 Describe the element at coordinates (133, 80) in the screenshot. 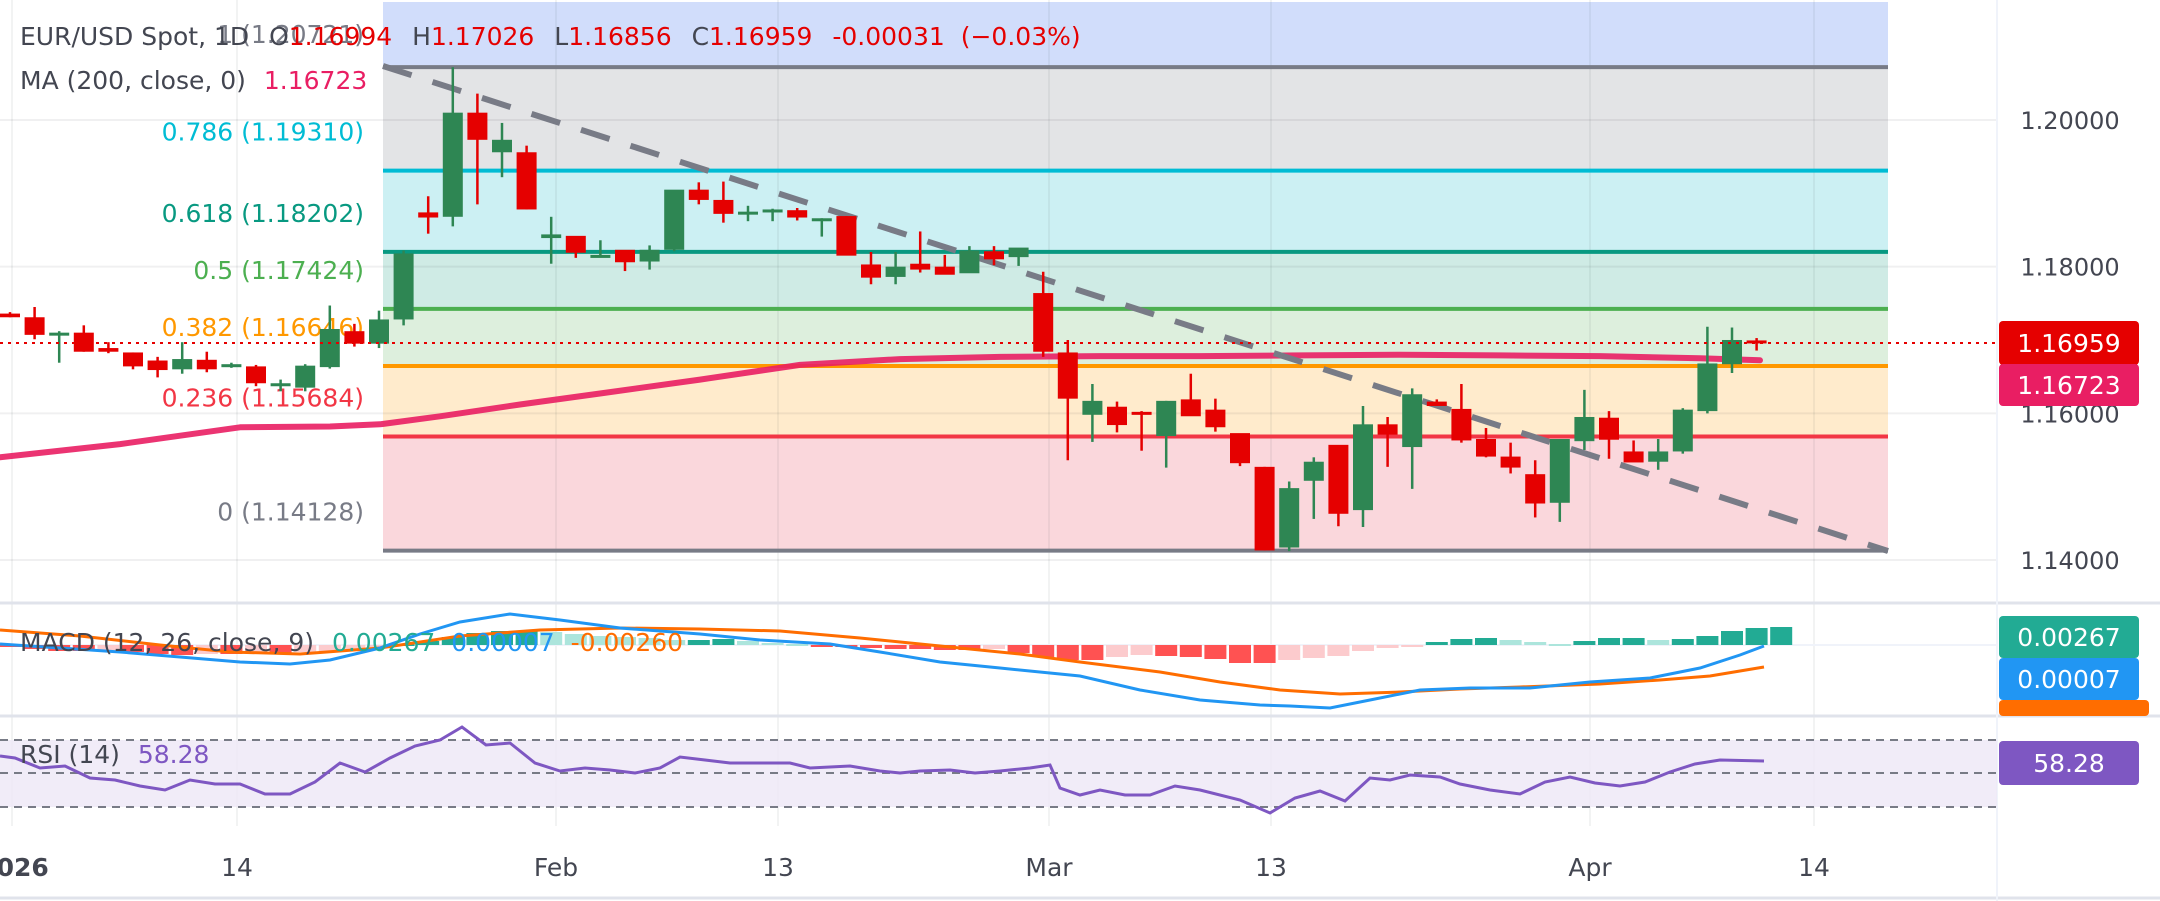

I see `ma-label: MA (200, close, 0)` at that location.